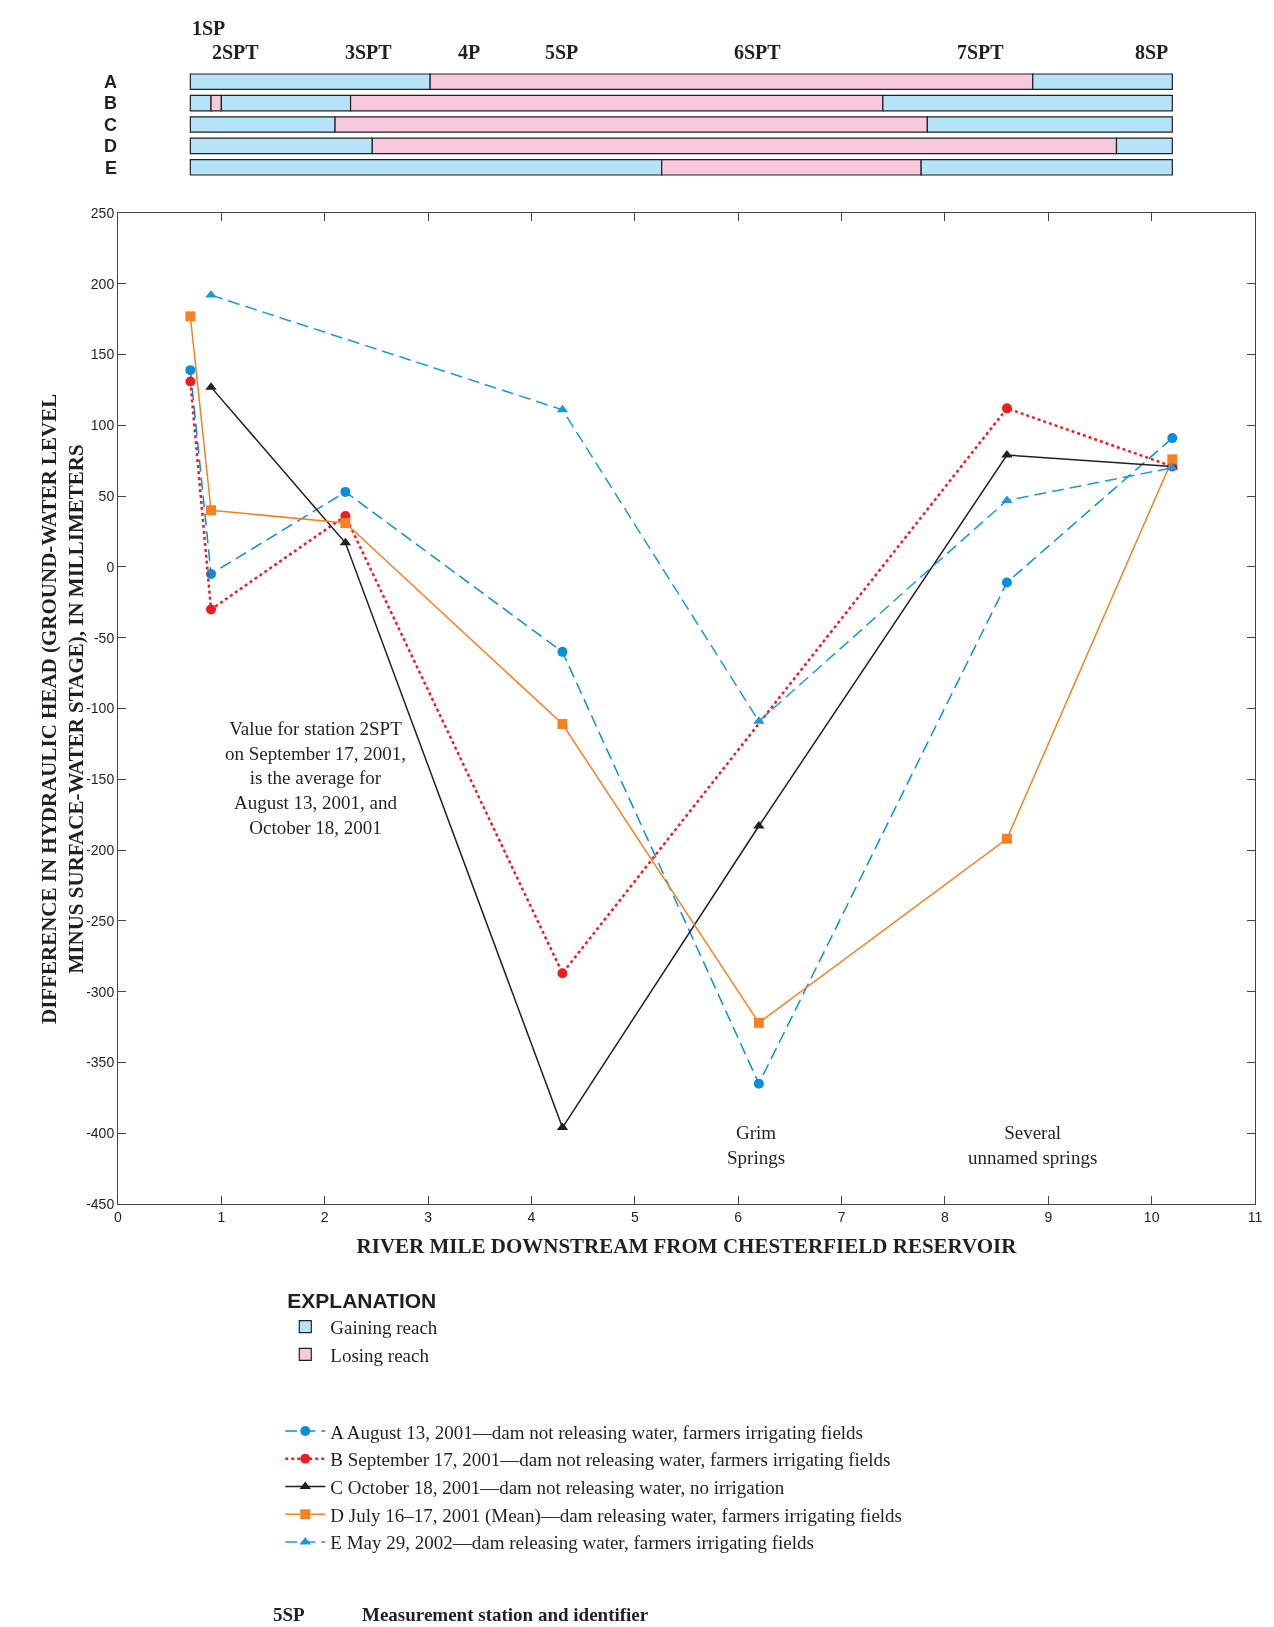 The width and height of the screenshot is (1274, 1627). I want to click on text: 1SP, so click(209, 28).